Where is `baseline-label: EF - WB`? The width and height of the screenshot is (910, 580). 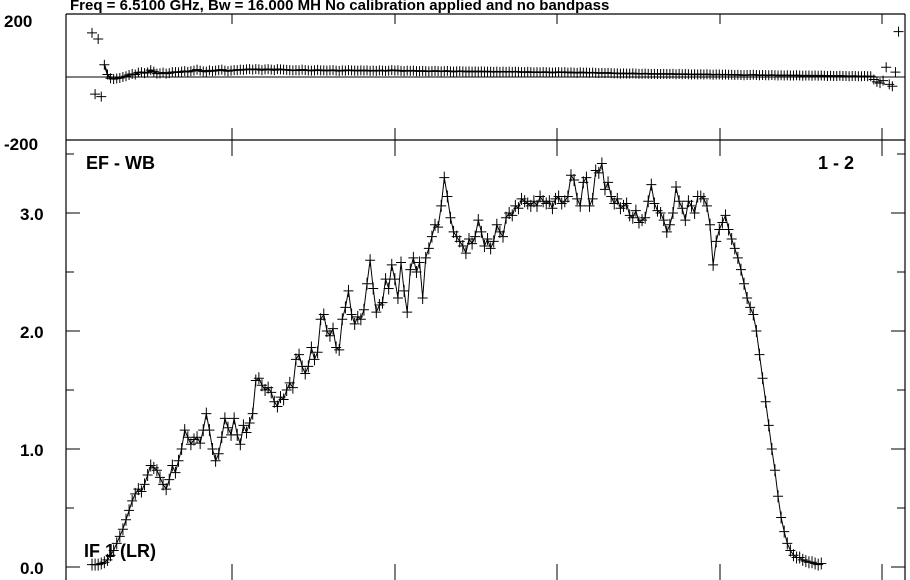
baseline-label: EF - WB is located at coordinates (120, 163).